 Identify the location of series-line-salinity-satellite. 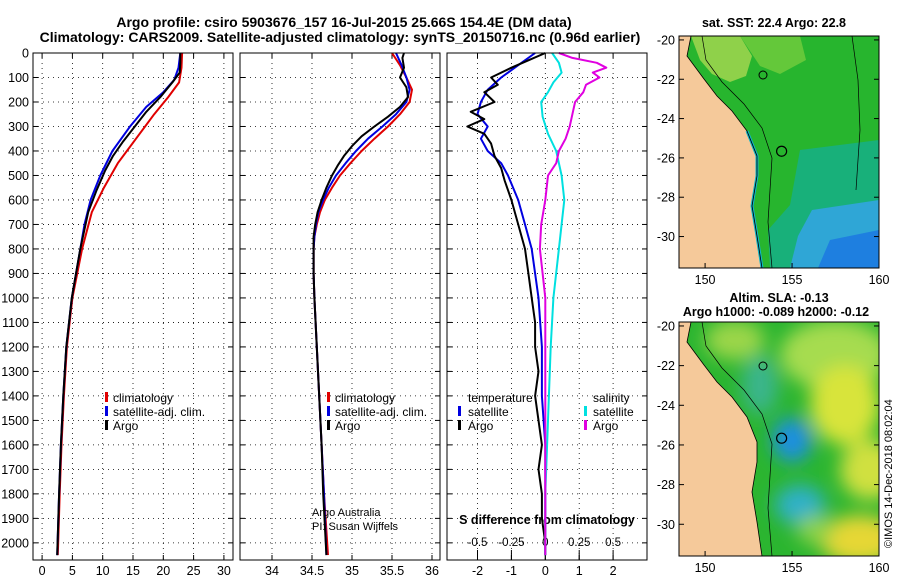
(553, 304).